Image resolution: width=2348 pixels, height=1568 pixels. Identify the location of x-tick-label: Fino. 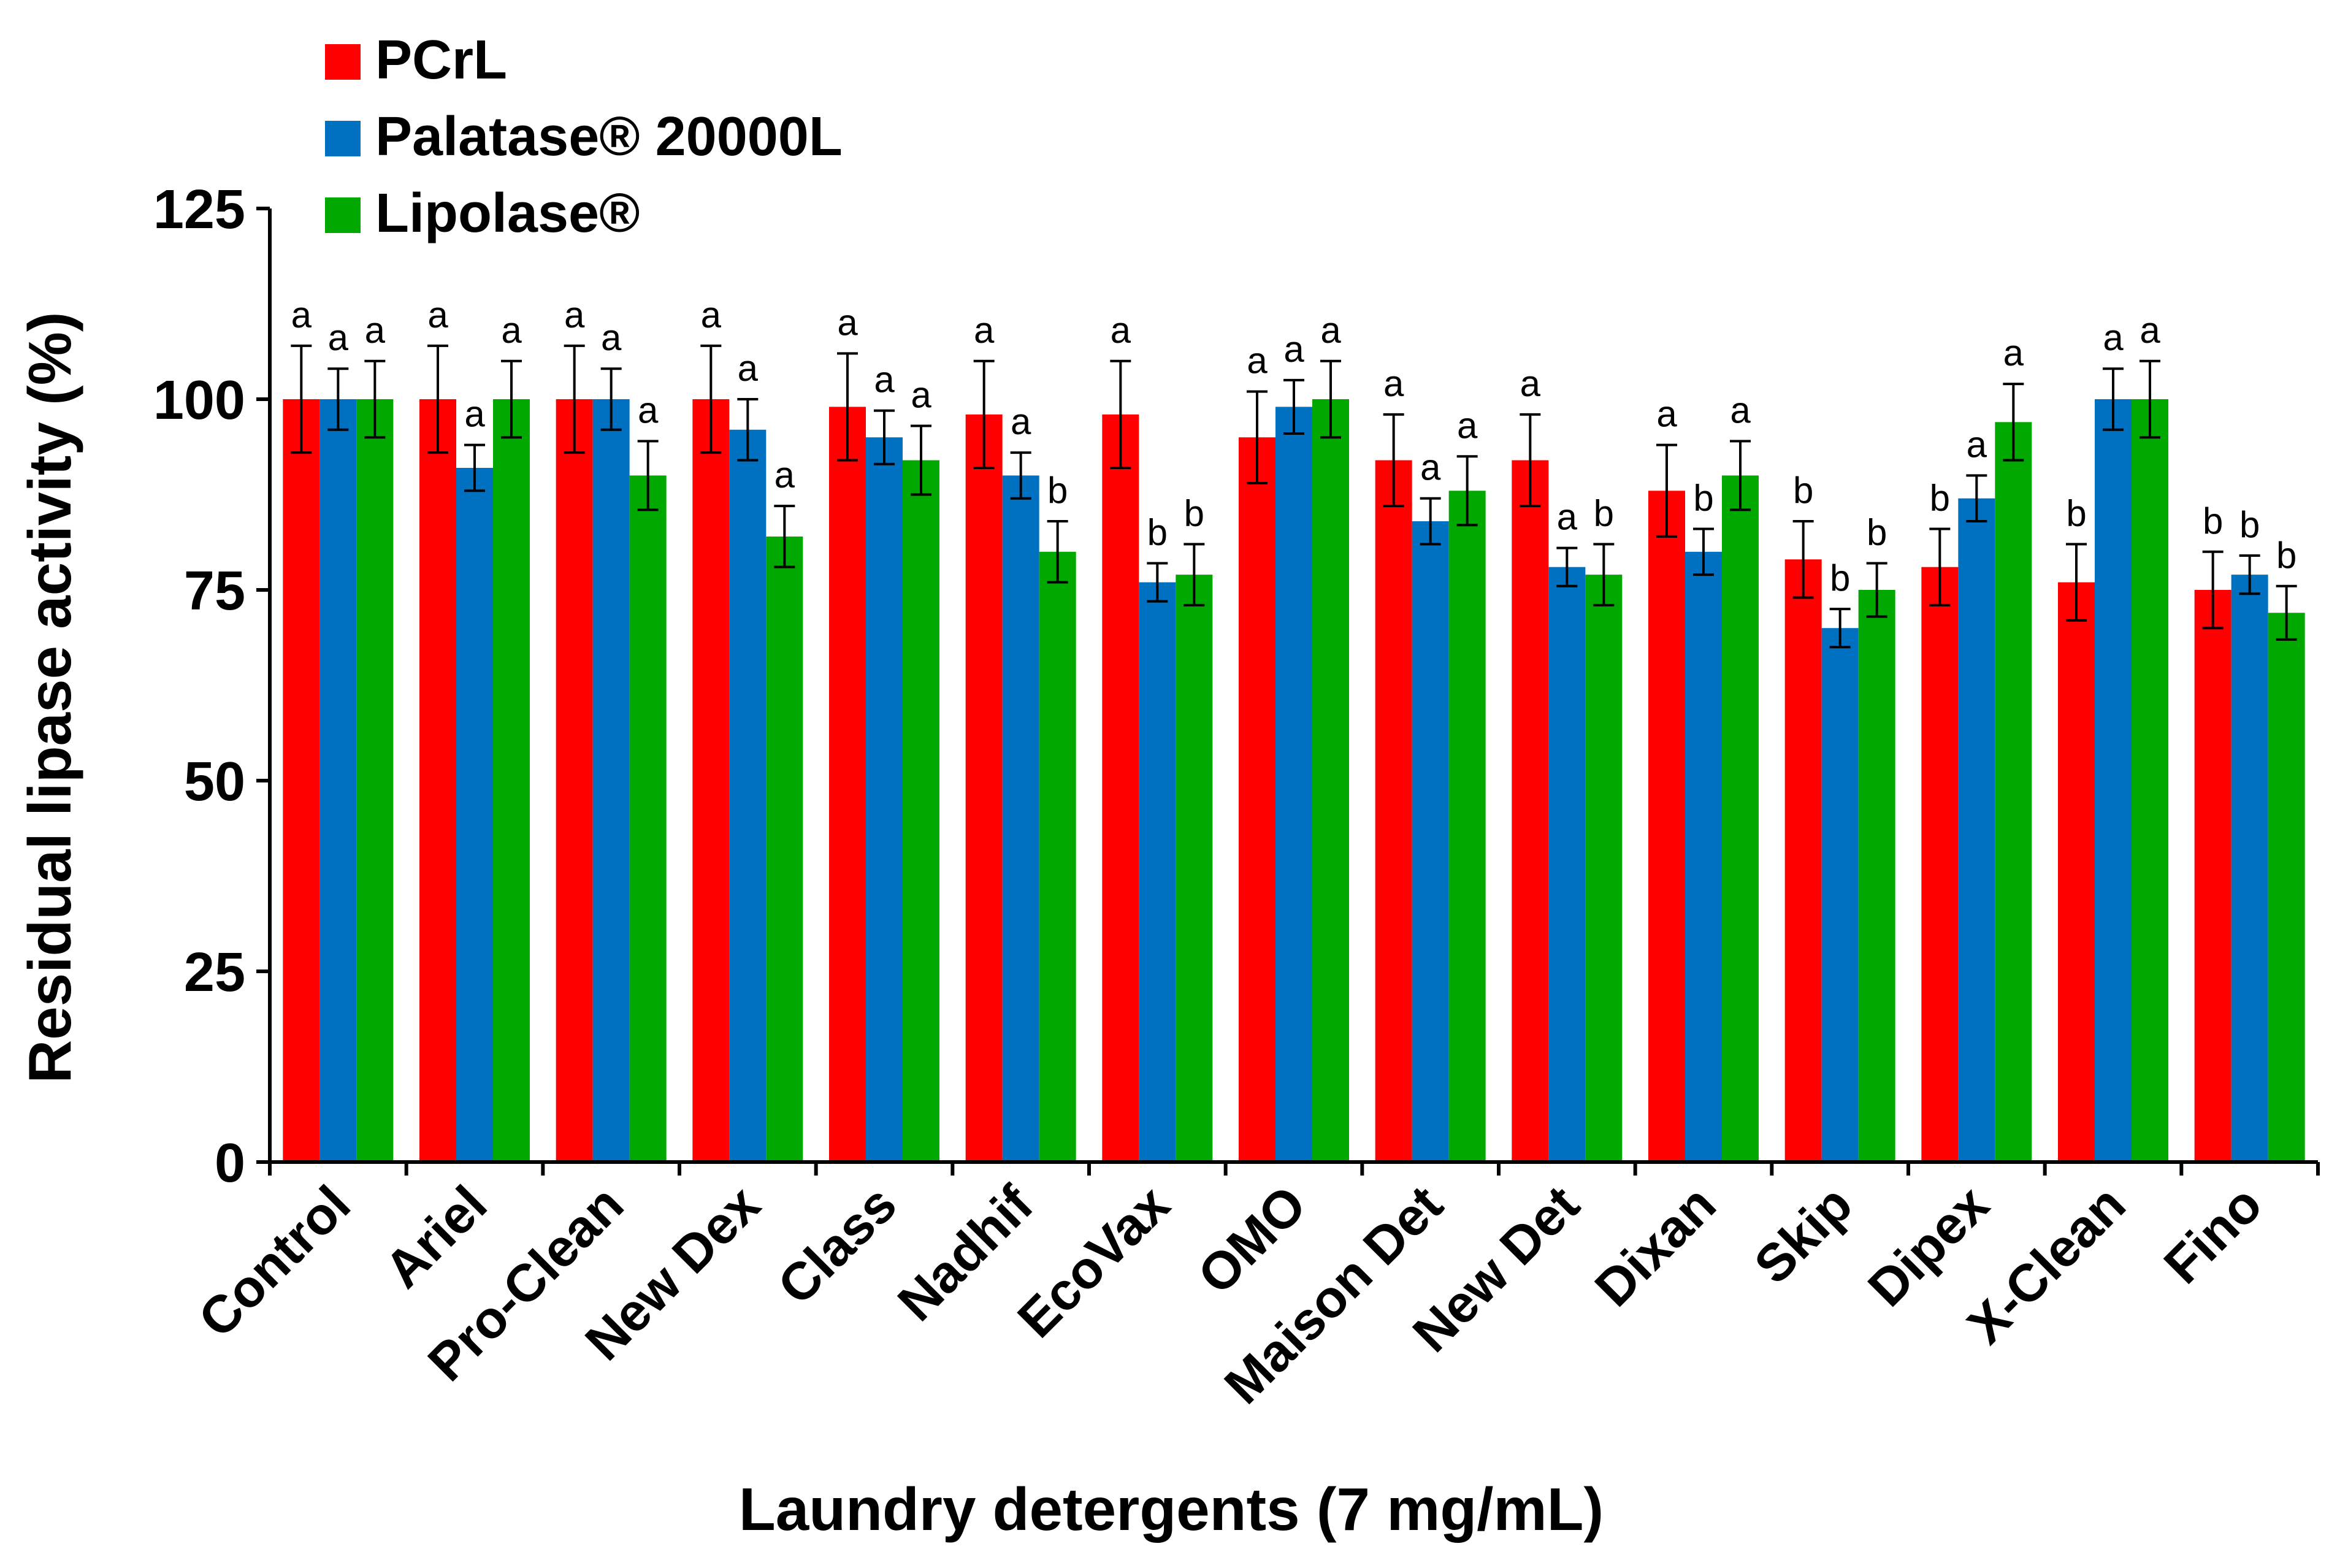
(2213, 1235).